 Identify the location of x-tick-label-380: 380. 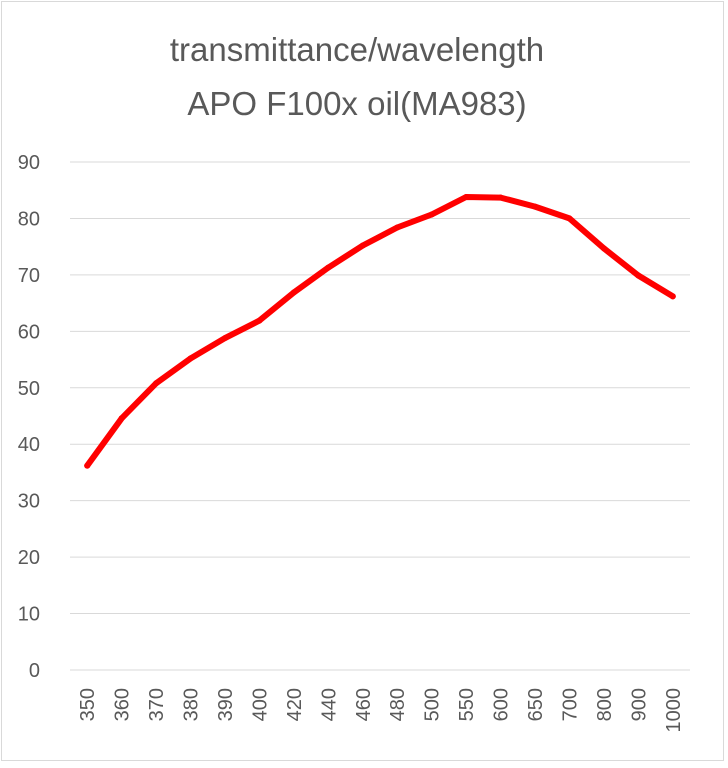
(192, 704).